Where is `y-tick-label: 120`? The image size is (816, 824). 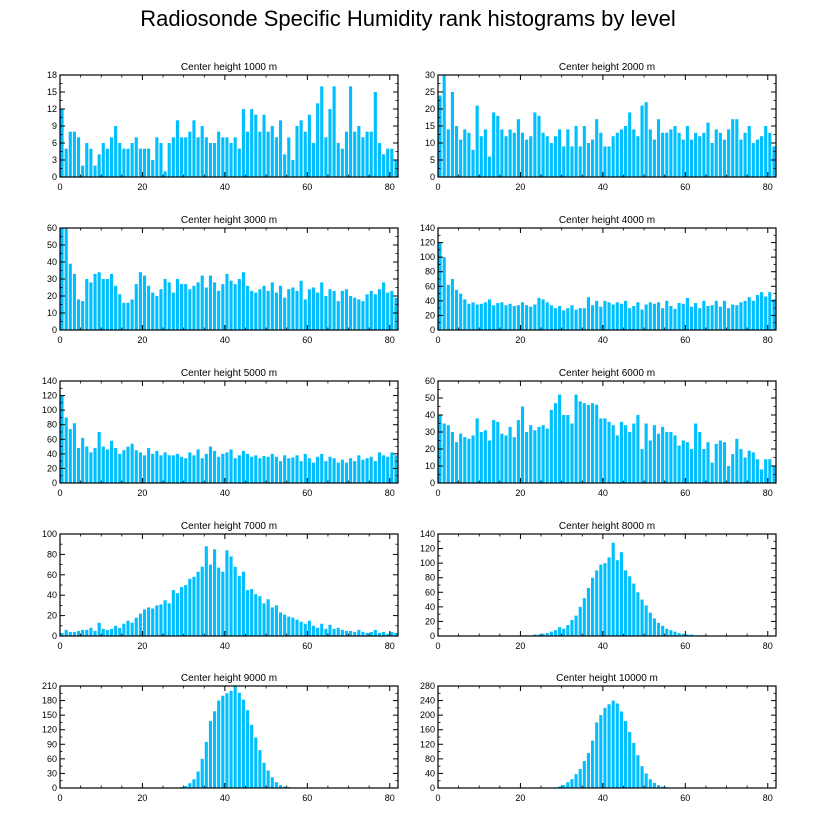 y-tick-label: 120 is located at coordinates (49, 730).